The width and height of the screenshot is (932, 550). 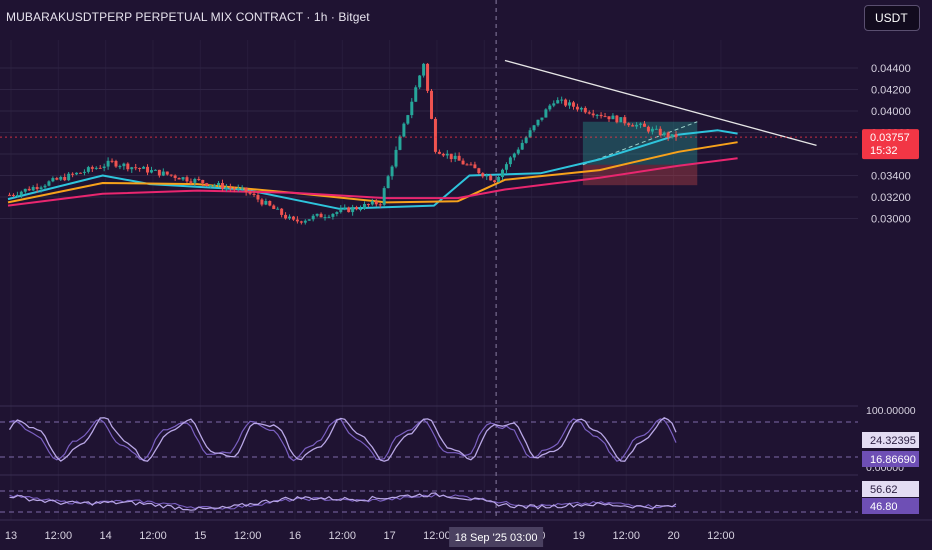 I want to click on time-tick-label: 19, so click(x=579, y=536).